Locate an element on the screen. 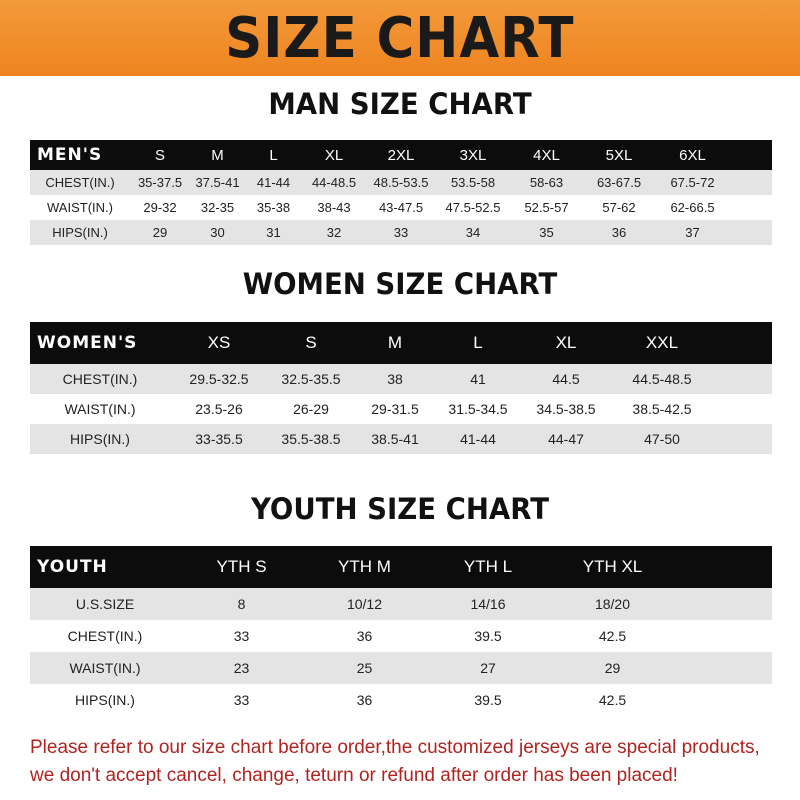  cell: 32.5-35.5 is located at coordinates (311, 379).